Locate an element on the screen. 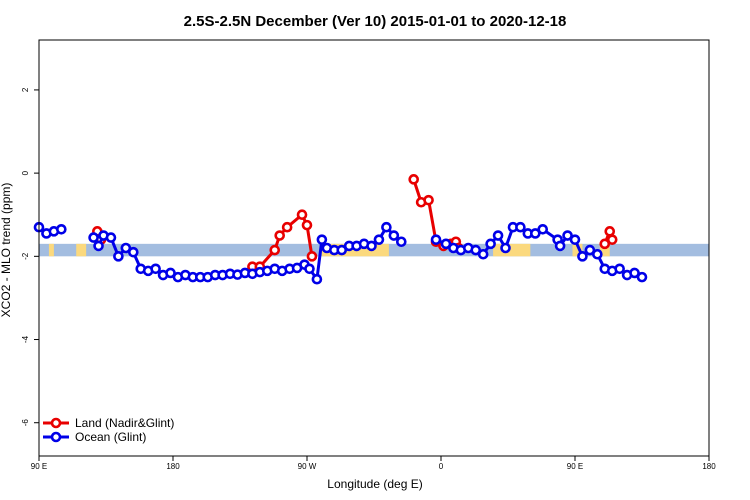 Image resolution: width=750 pixels, height=500 pixels. x-axis: 90 E 180 90 W 0 90 E 180 is located at coordinates (373, 463).